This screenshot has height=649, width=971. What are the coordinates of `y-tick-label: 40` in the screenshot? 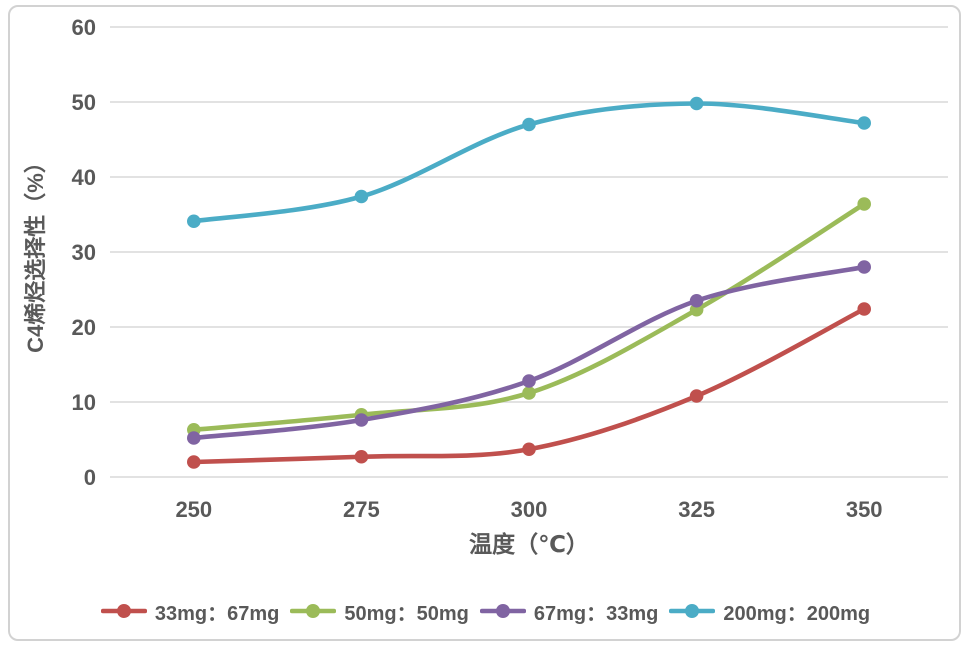 It's located at (84, 177).